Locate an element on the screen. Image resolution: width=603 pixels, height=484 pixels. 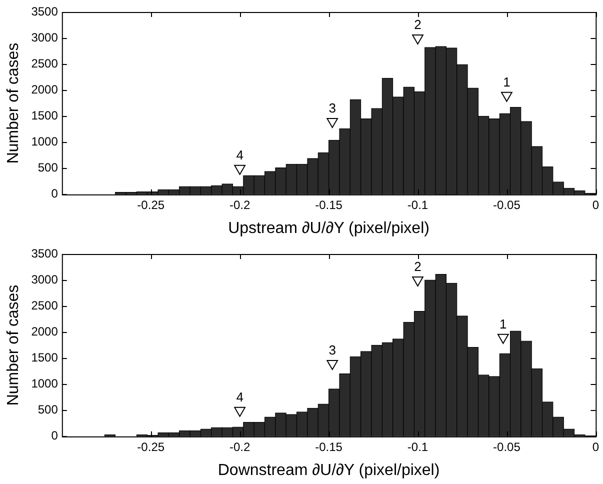
x-axis-title: Upstream ∂U/∂Y (pixel/pixel) is located at coordinates (329, 228).